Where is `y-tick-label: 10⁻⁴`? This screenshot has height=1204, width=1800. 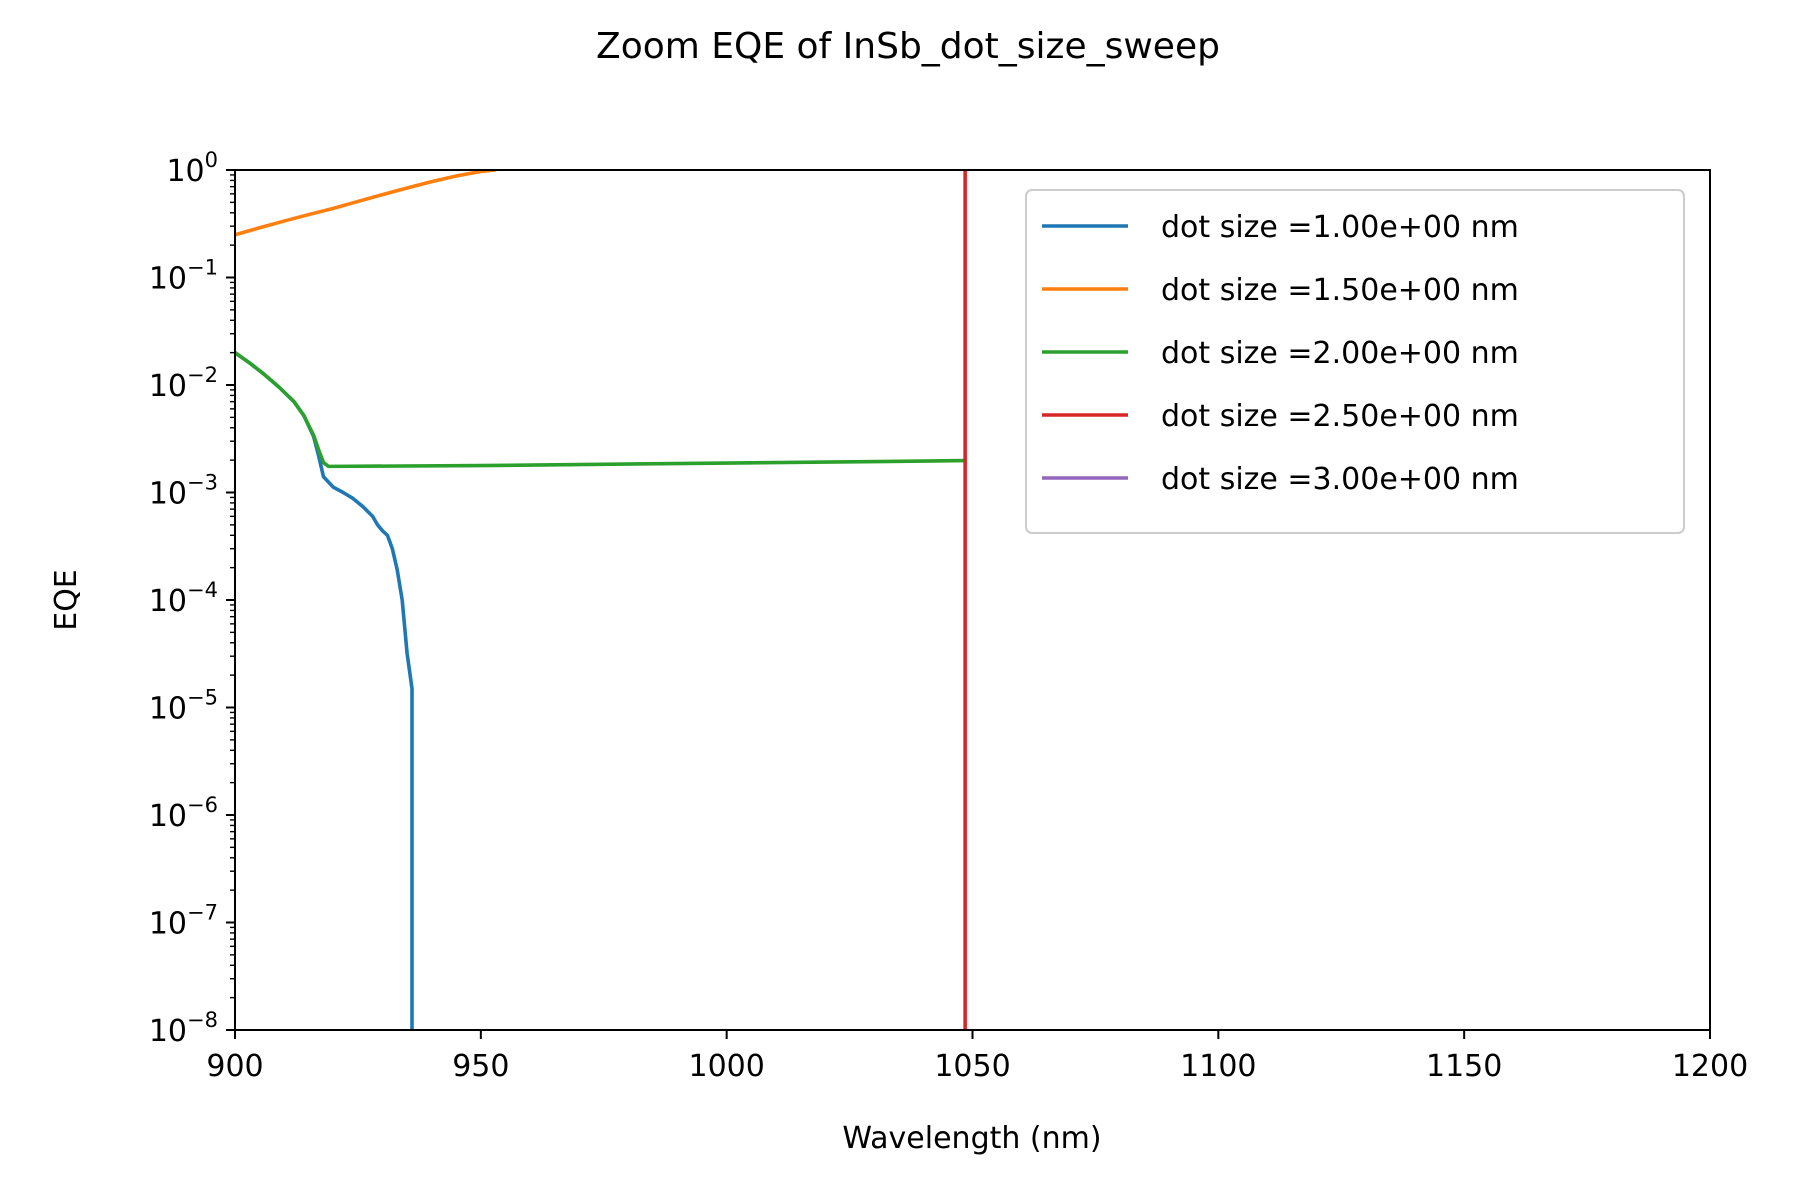 y-tick-label: 10⁻⁴ is located at coordinates (183, 598).